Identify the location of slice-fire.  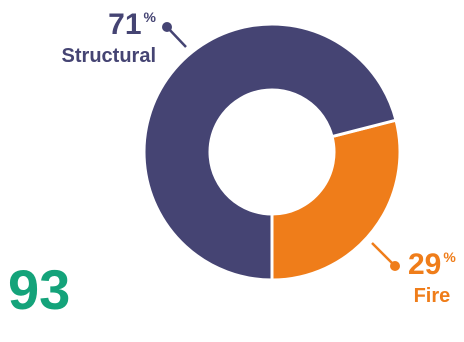
(336, 200).